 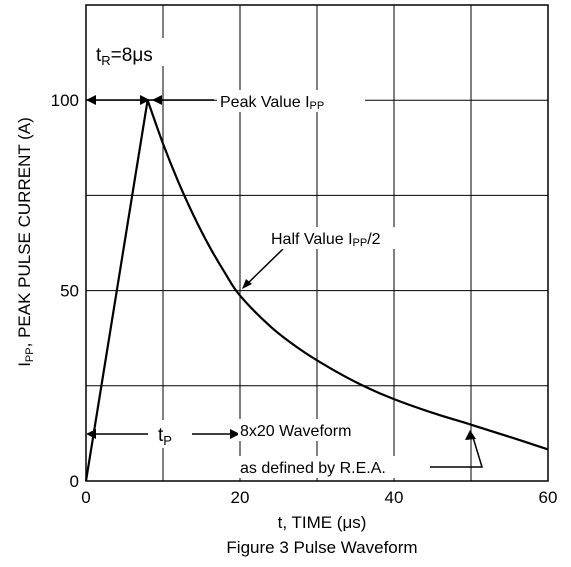 What do you see at coordinates (321, 547) in the screenshot?
I see `figure-caption: Figure 3 Pulse Waveform` at bounding box center [321, 547].